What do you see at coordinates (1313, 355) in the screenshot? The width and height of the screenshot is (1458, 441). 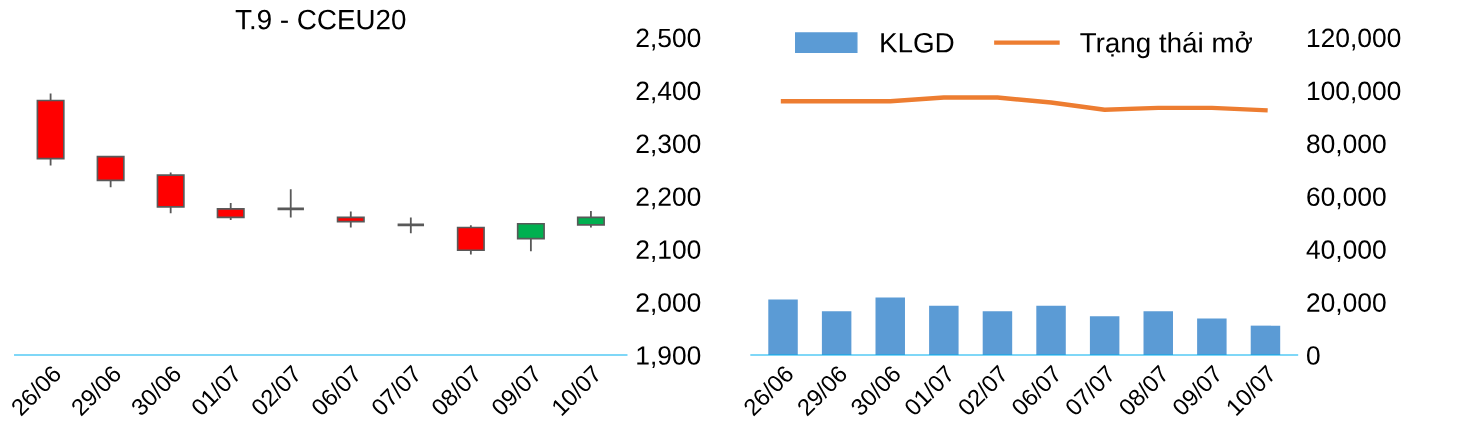 I see `y-tick-label: 0` at bounding box center [1313, 355].